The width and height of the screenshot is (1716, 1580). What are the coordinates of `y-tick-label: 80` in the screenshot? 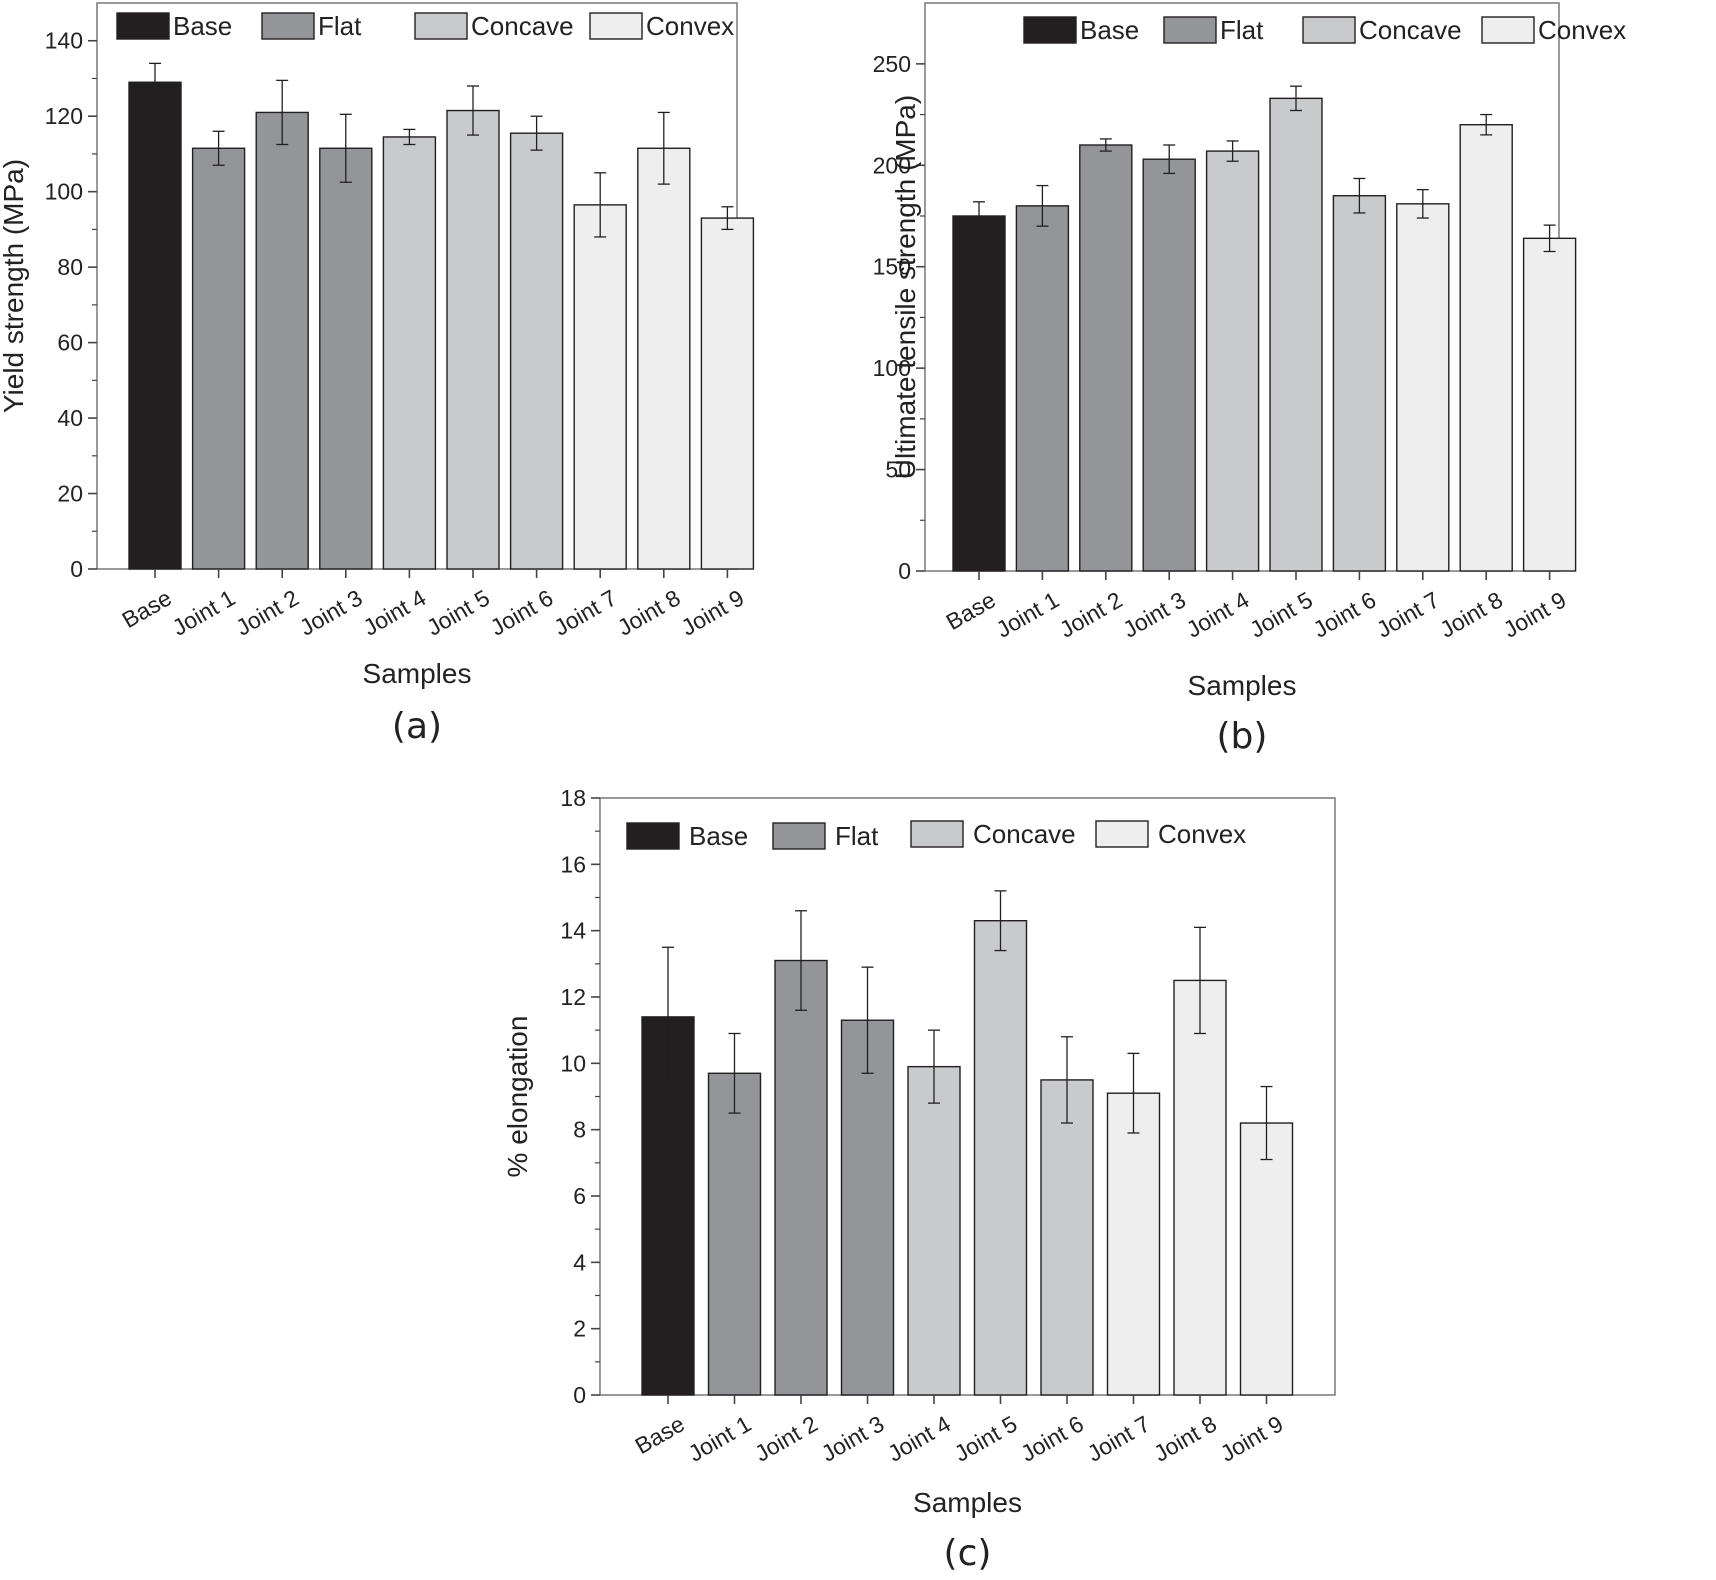 It's located at (70, 267).